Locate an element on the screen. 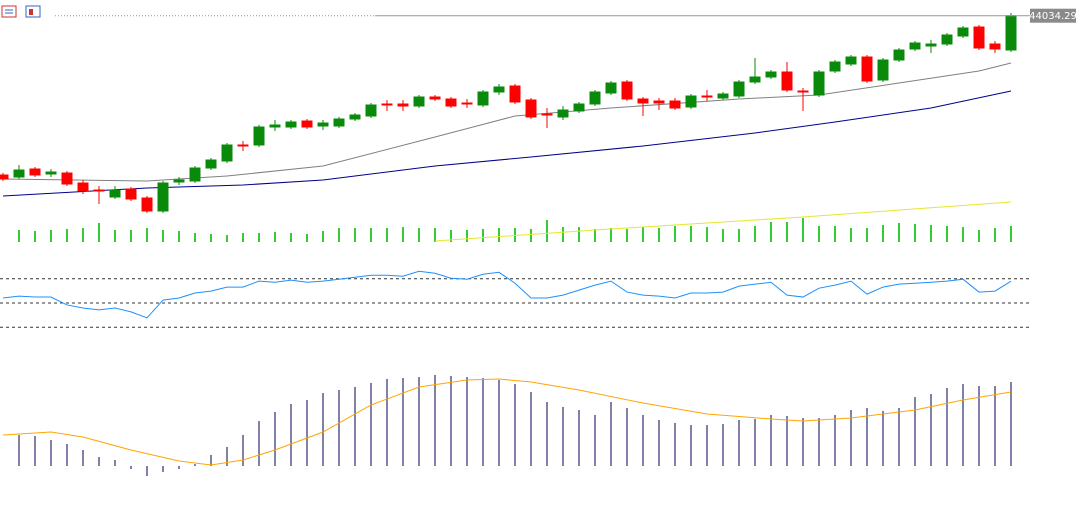 Image resolution: width=1079 pixels, height=508 pixels. rsi-line is located at coordinates (507, 294).